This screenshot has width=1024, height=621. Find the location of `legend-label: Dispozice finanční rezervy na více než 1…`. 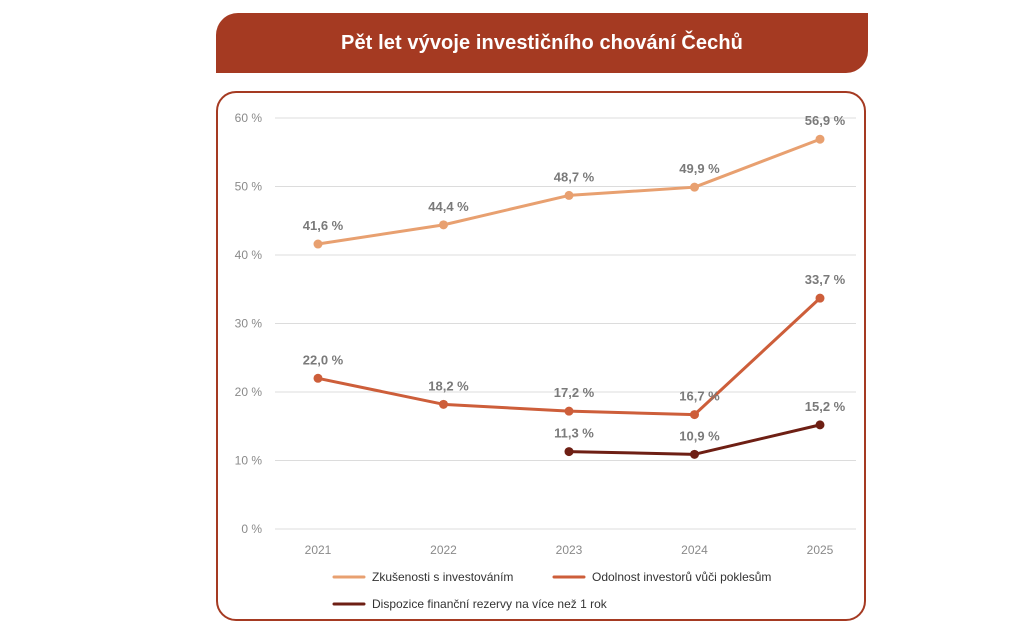

legend-label: Dispozice finanční rezervy na více než 1… is located at coordinates (490, 604).